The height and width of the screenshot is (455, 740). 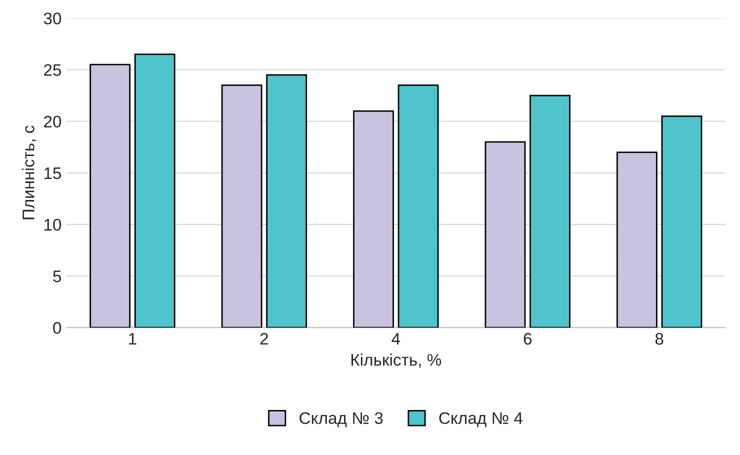 What do you see at coordinates (53, 70) in the screenshot?
I see `y-tick-label: 25` at bounding box center [53, 70].